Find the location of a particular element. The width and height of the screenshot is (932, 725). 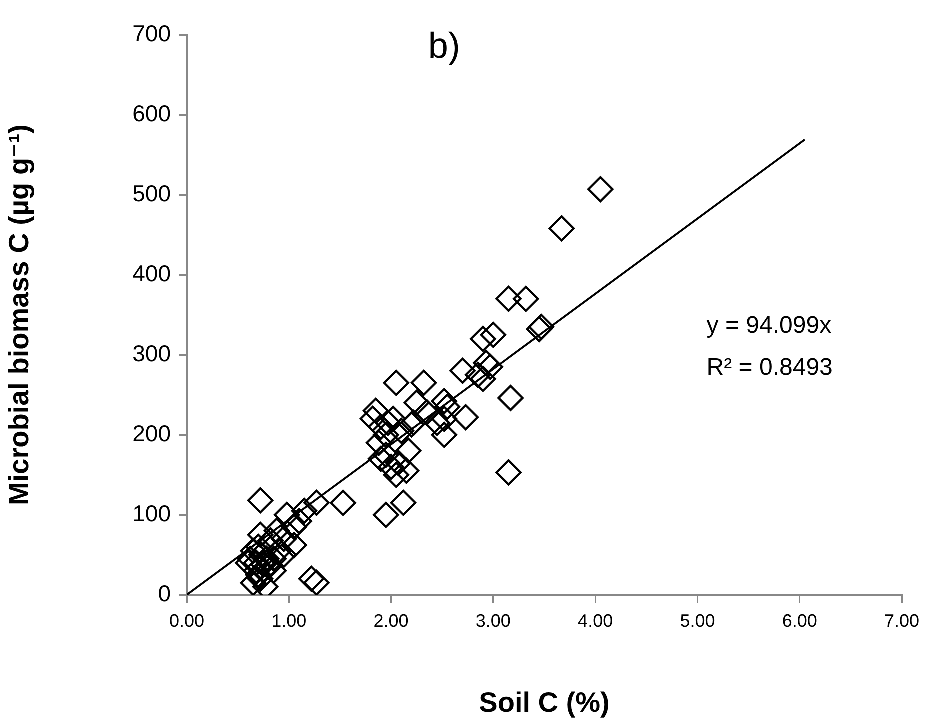

y-tick-label: 300 is located at coordinates (151, 353).